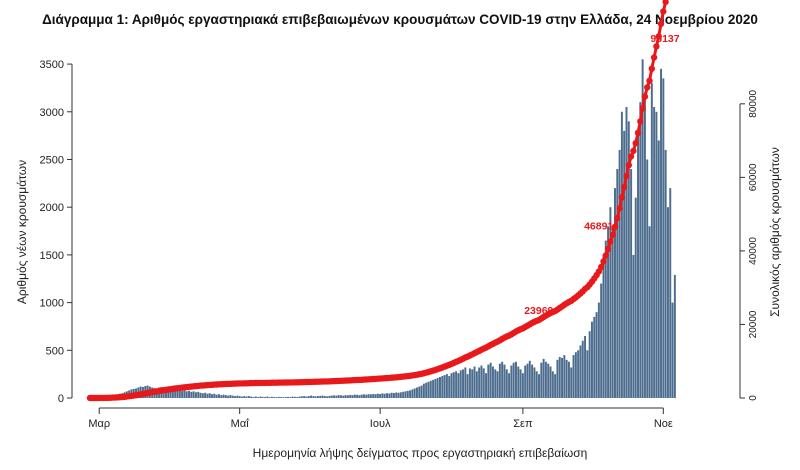 The width and height of the screenshot is (800, 470). What do you see at coordinates (753, 103) in the screenshot?
I see `y-axis-right-tick-label: 80000` at bounding box center [753, 103].